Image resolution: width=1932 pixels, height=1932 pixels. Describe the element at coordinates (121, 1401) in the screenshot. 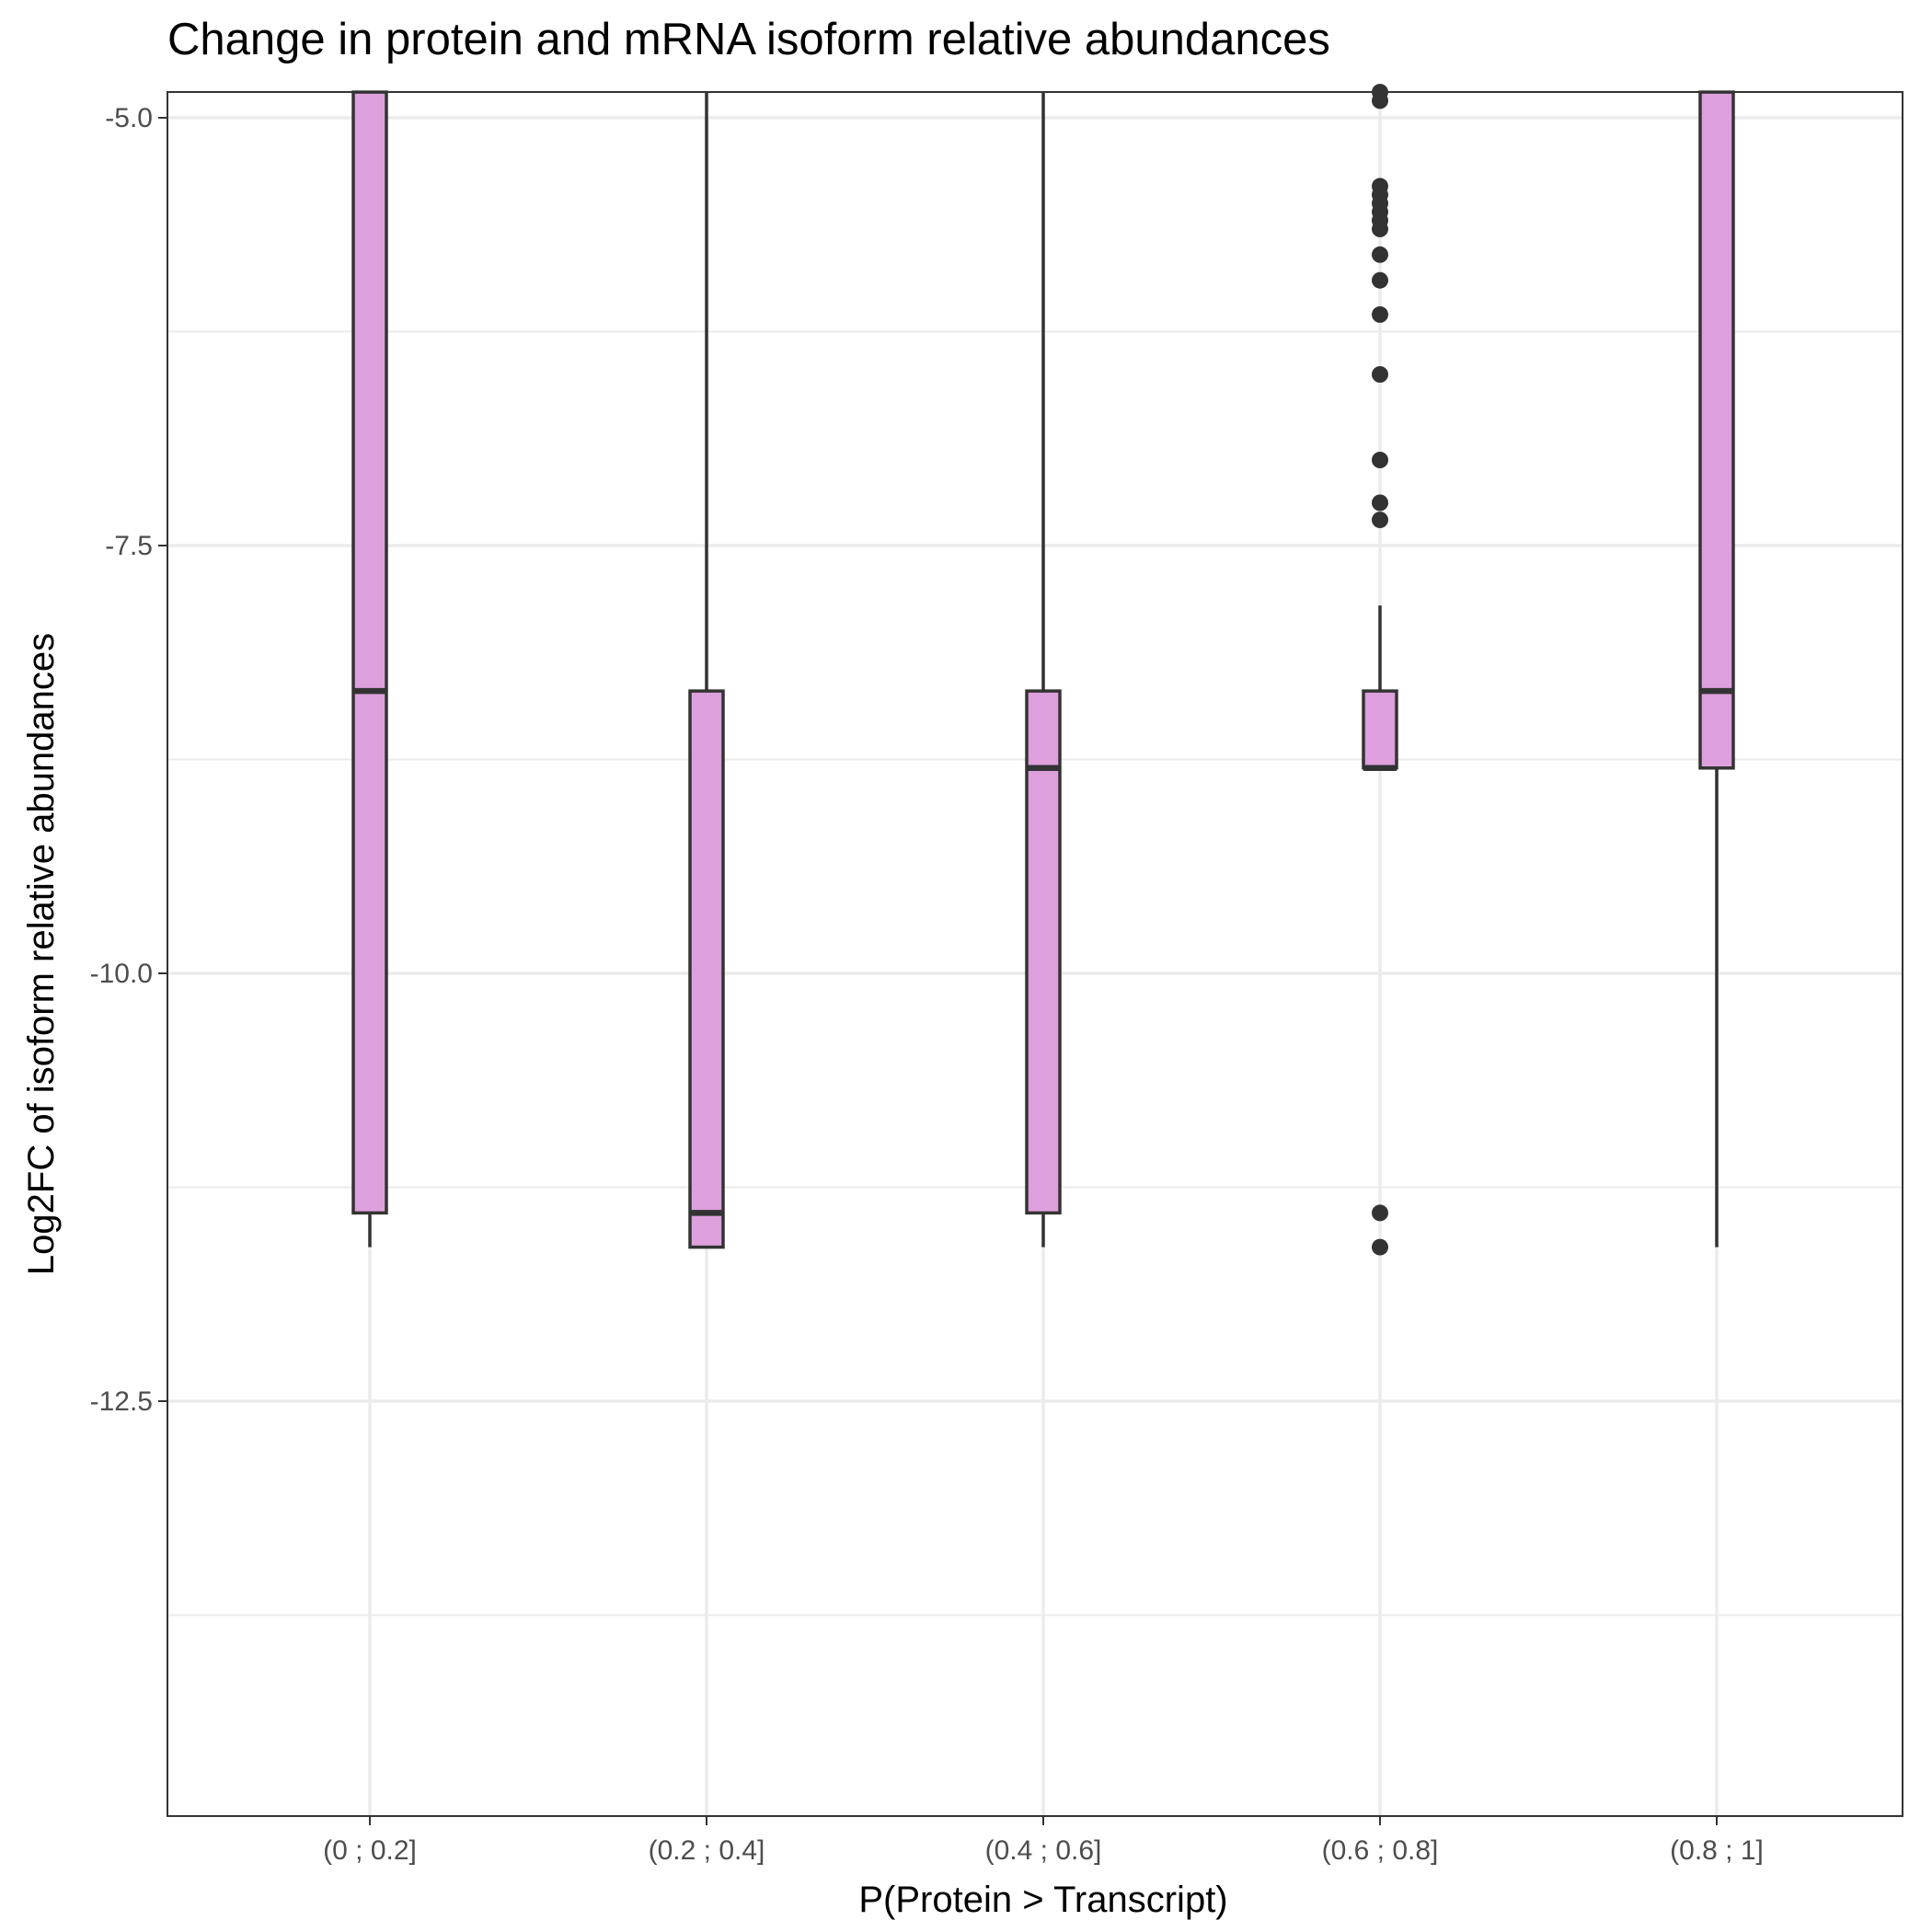

I see `y-tick-label: -12.5` at that location.